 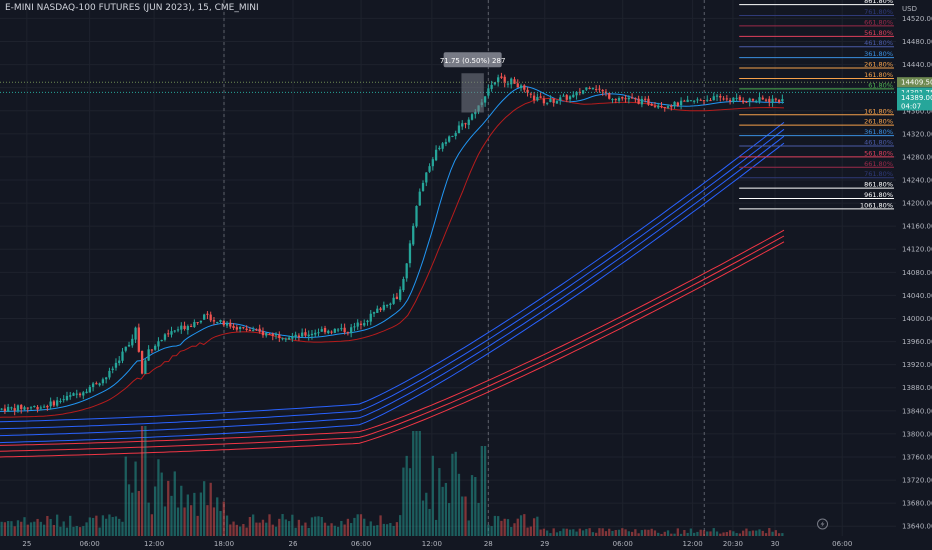 What do you see at coordinates (916, 83) in the screenshot?
I see `price-label: 14409.50` at bounding box center [916, 83].